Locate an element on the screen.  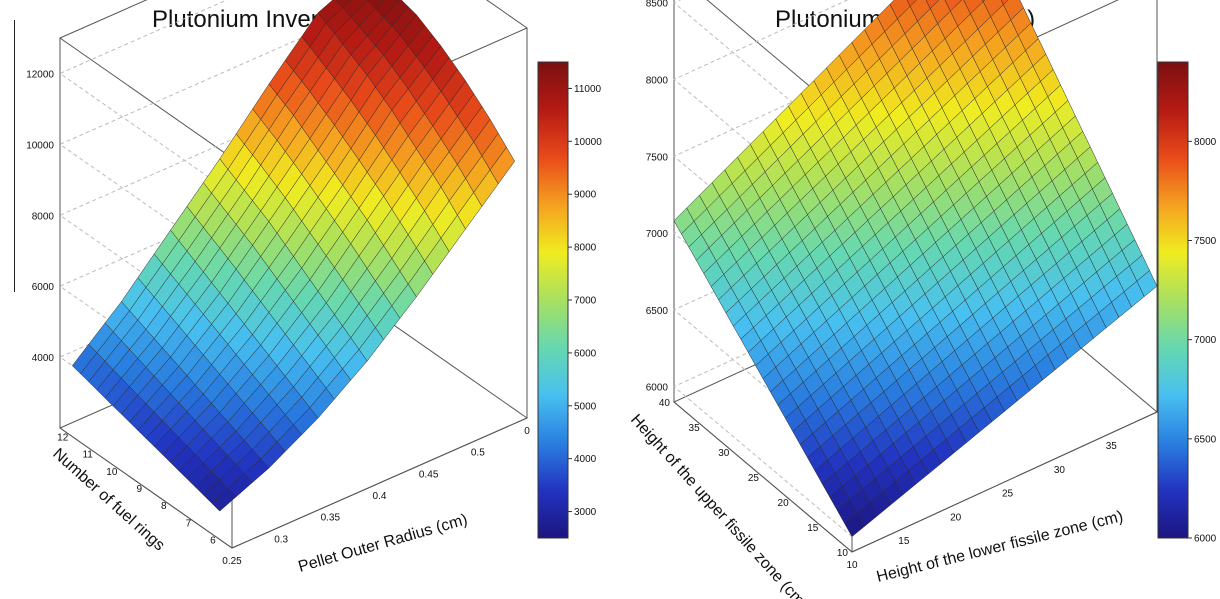
chart-0-front-edges is located at coordinates (293, 483).